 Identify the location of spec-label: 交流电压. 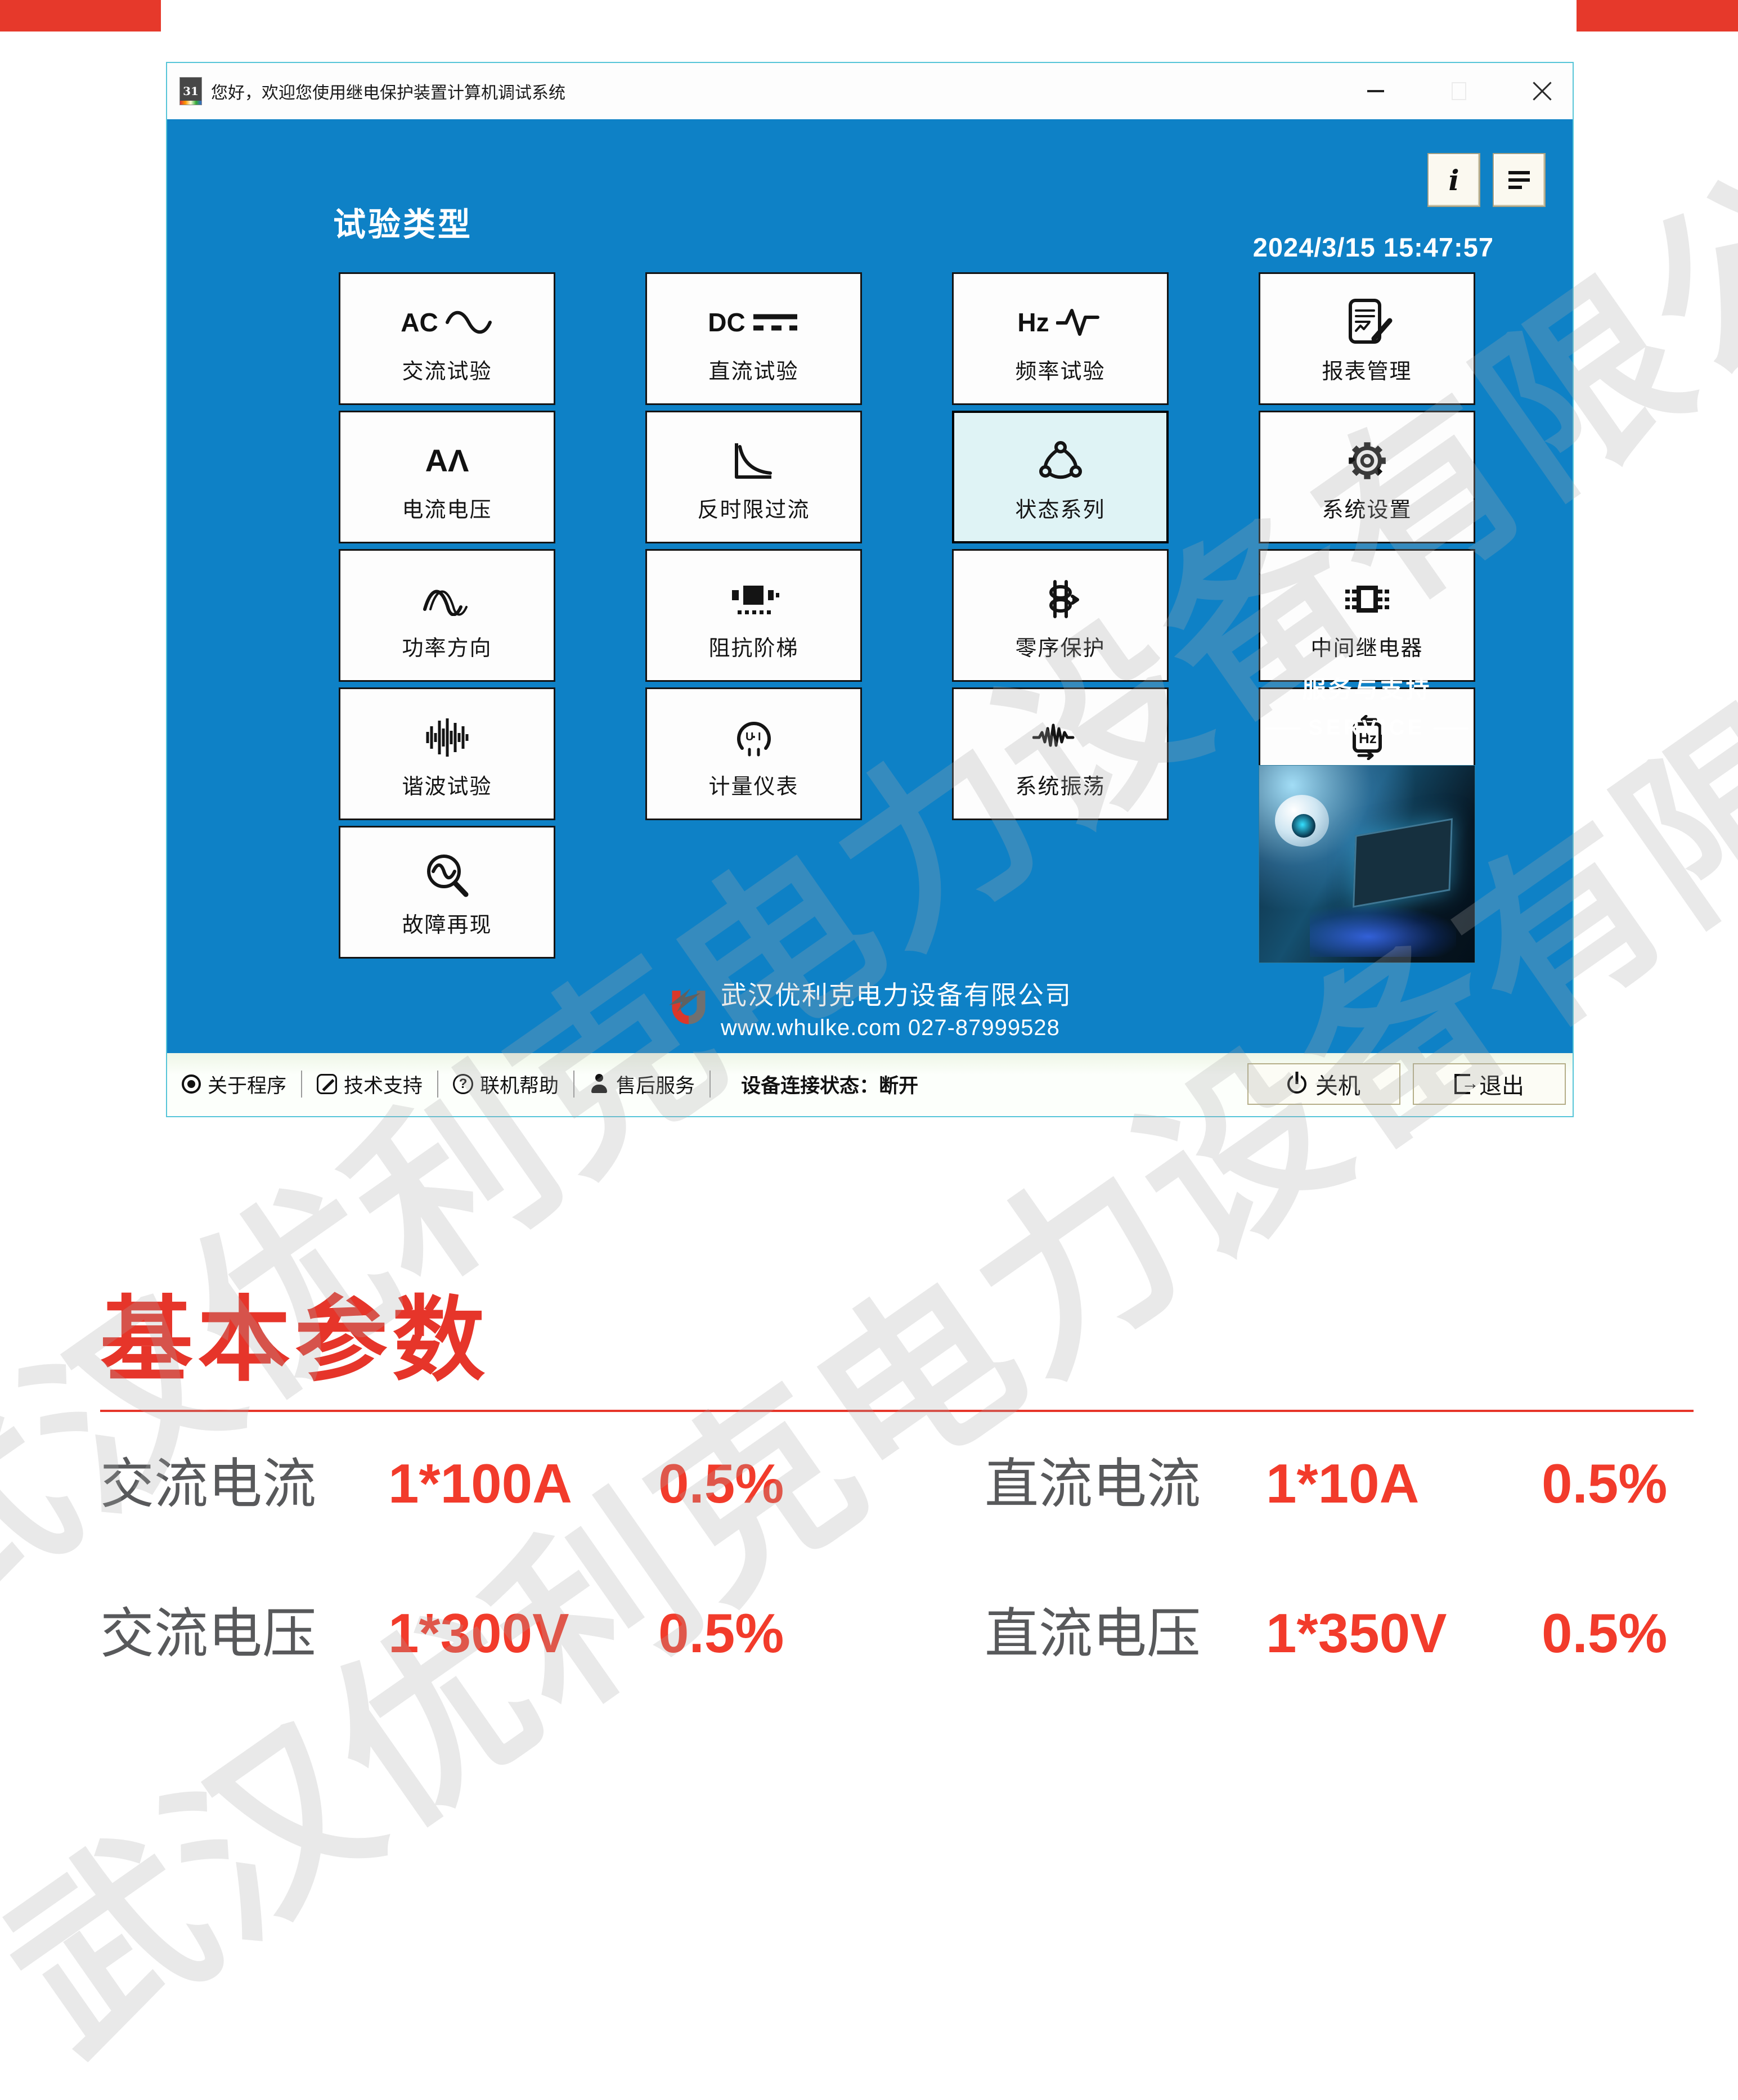
(208, 1634).